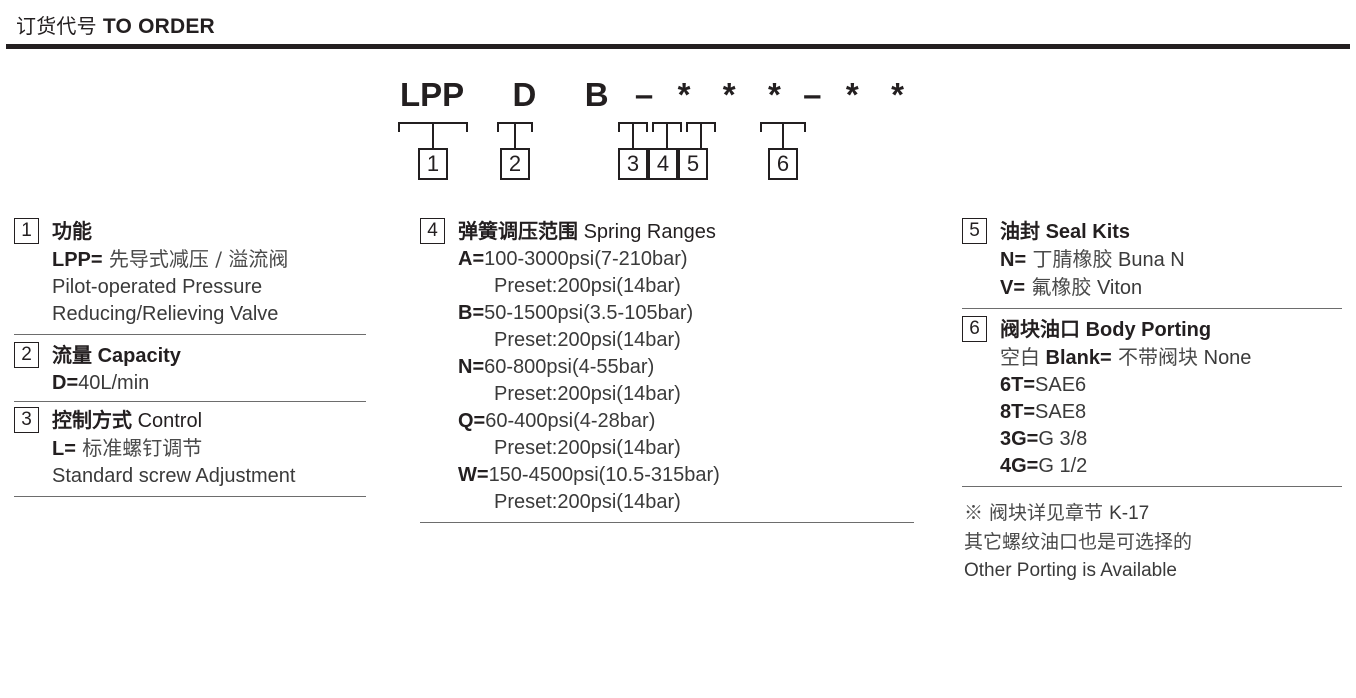 The height and width of the screenshot is (698, 1356). Describe the element at coordinates (524, 94) in the screenshot. I see `code-segment-2: D` at that location.